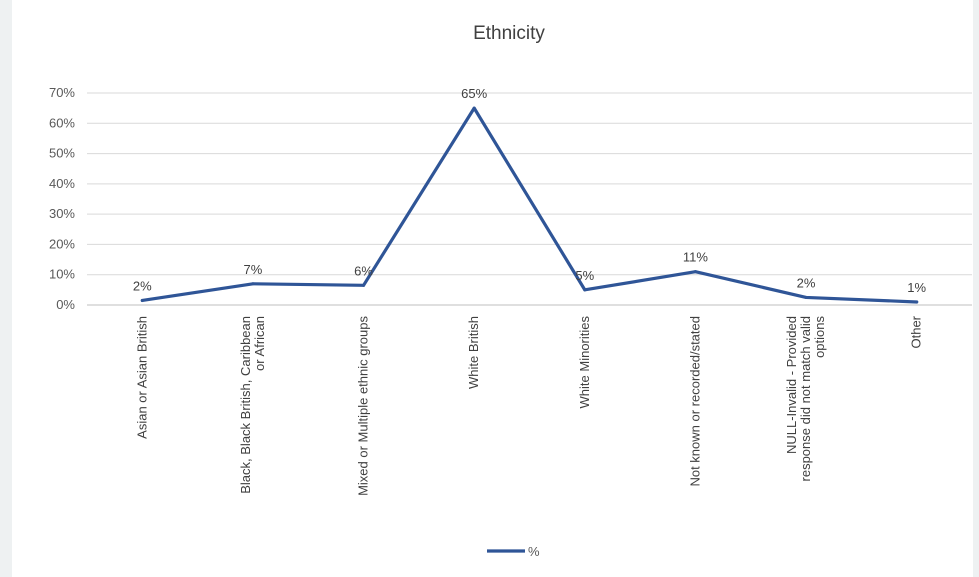  What do you see at coordinates (62, 274) in the screenshot?
I see `y-tick-label: 10%` at bounding box center [62, 274].